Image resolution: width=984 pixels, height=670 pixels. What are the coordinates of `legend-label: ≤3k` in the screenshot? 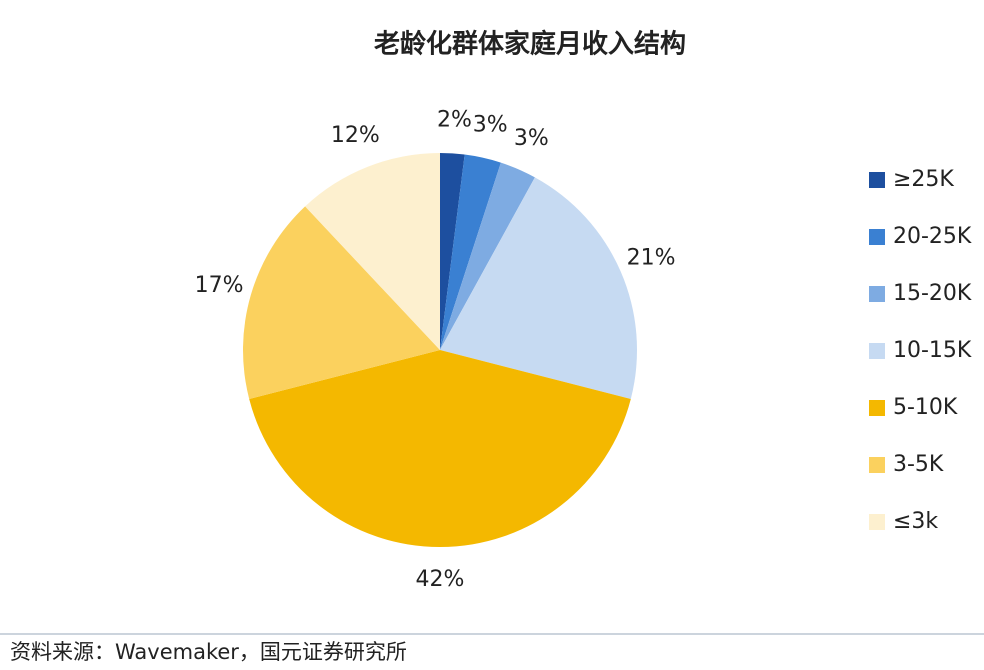 It's located at (915, 521).